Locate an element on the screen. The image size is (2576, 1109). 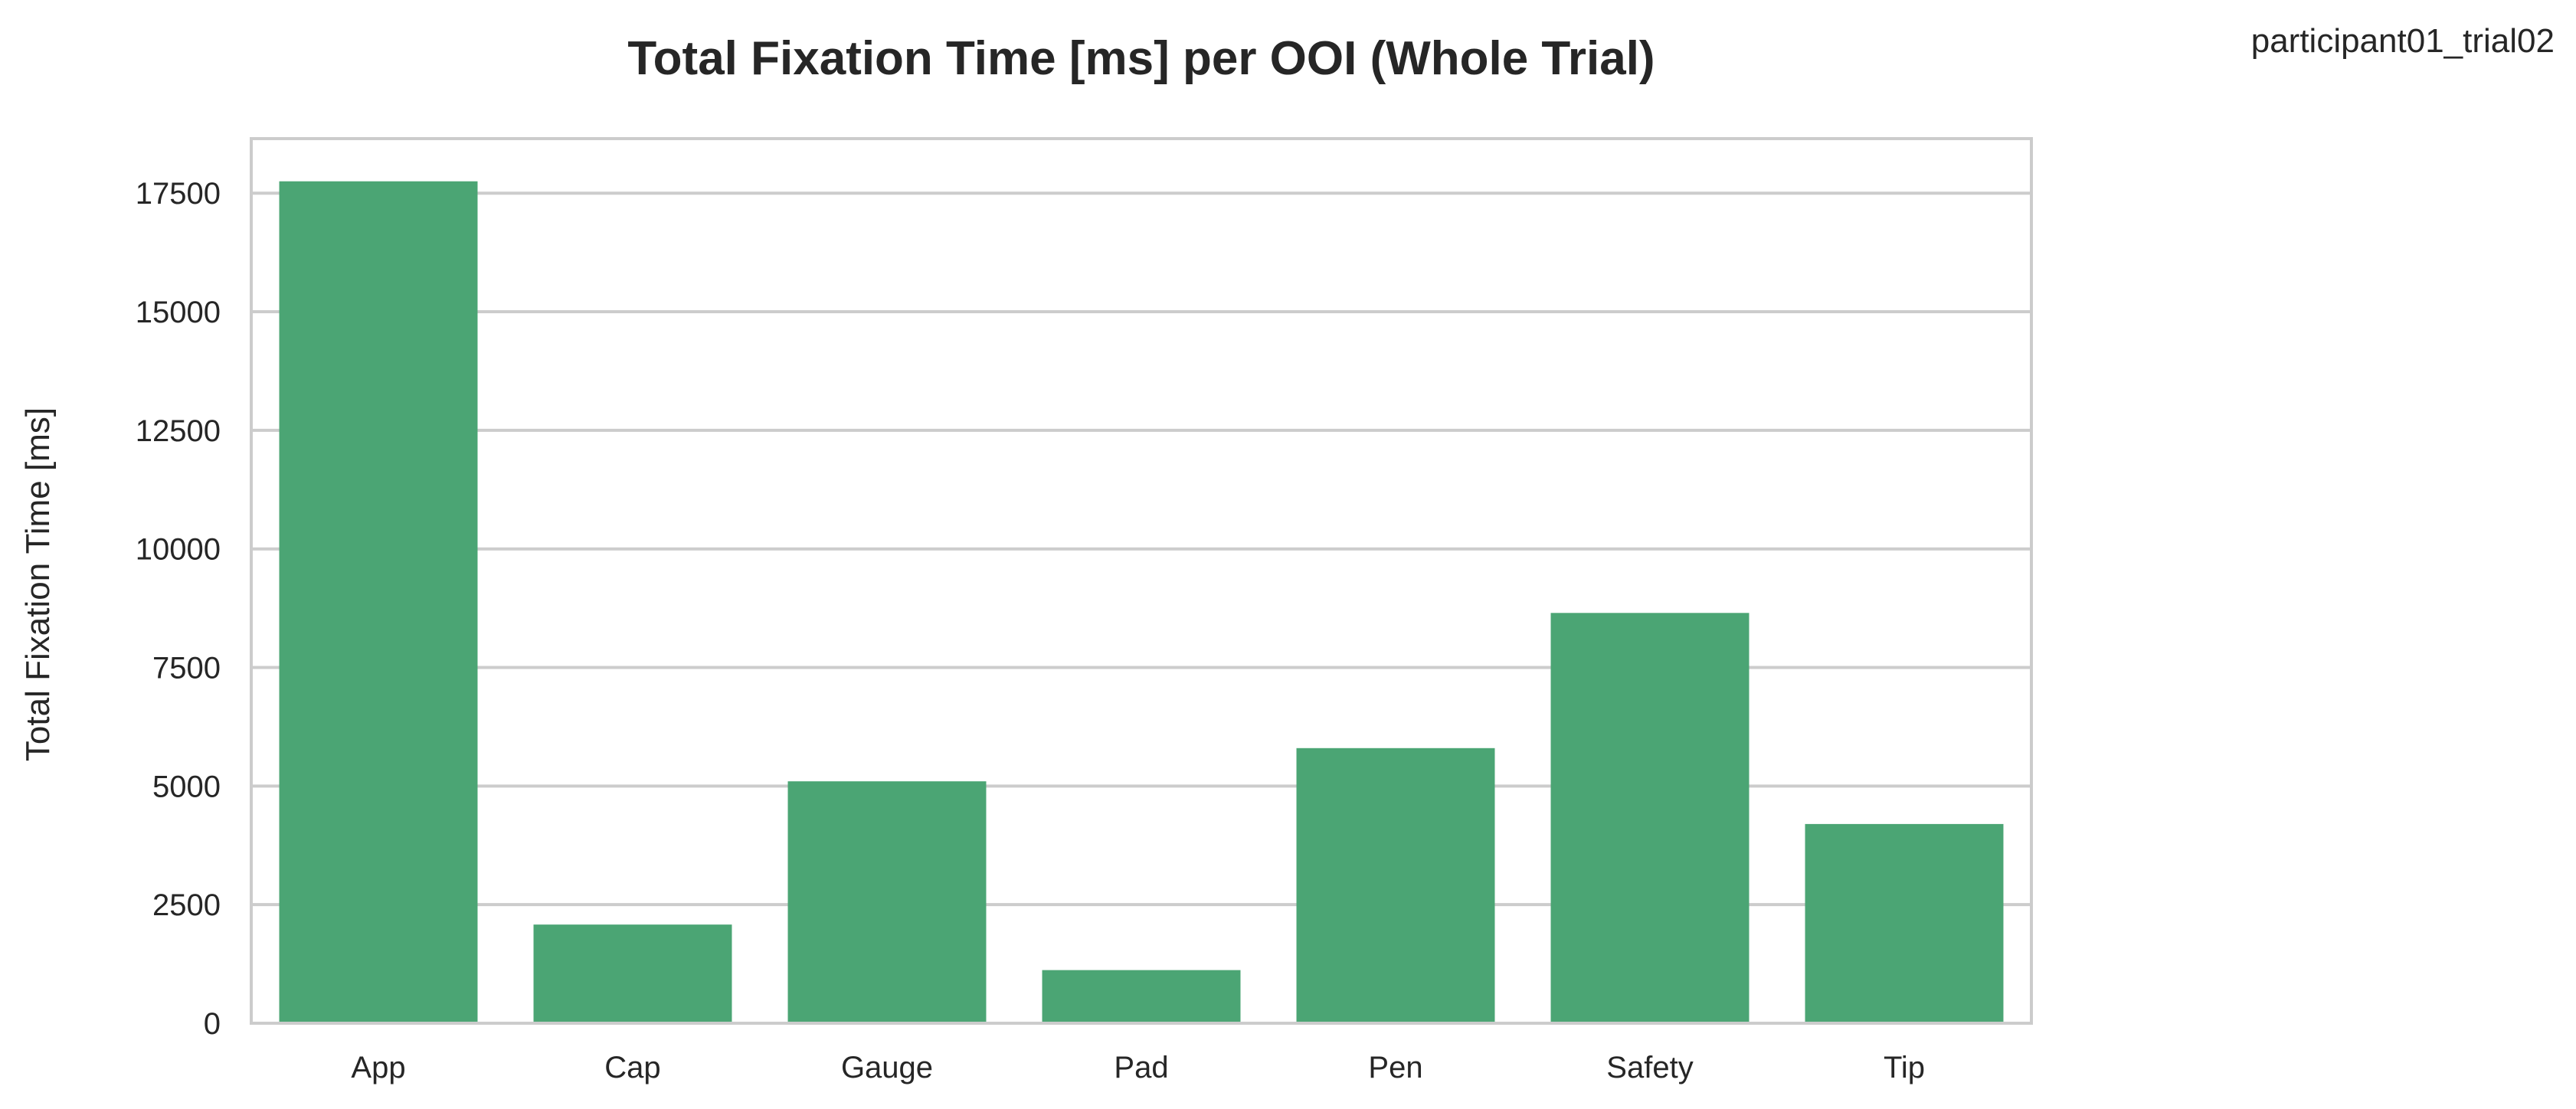
bar-tip is located at coordinates (1904, 923).